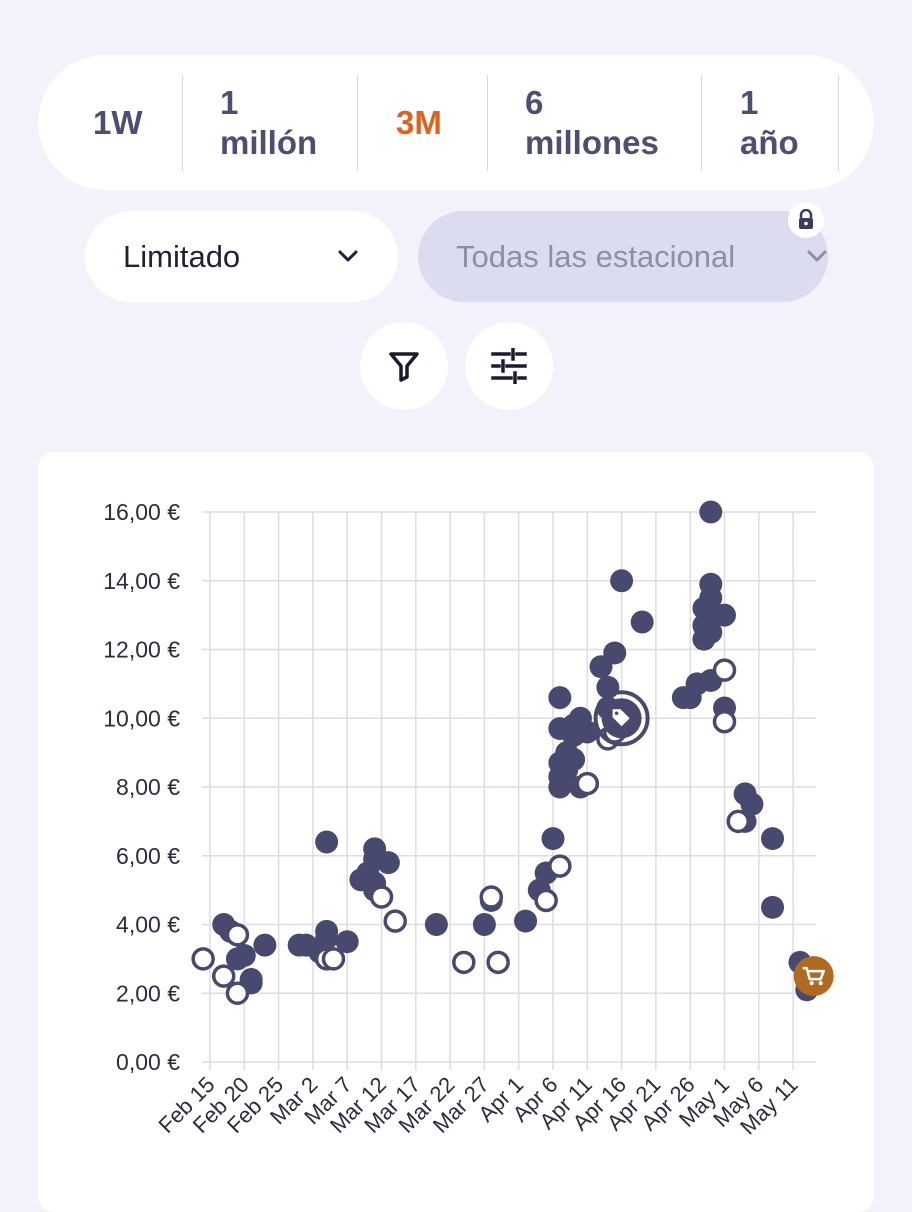  I want to click on seasonal-value: Todas las estacional, so click(596, 256).